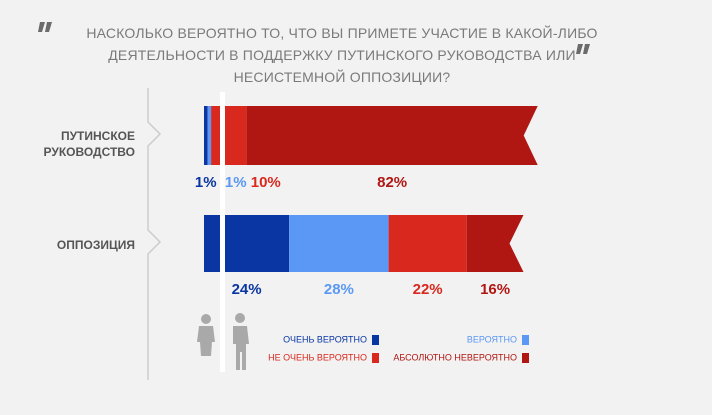 The width and height of the screenshot is (712, 415). Describe the element at coordinates (492, 339) in the screenshot. I see `legend-label: ВЕРОЯТНО` at that location.